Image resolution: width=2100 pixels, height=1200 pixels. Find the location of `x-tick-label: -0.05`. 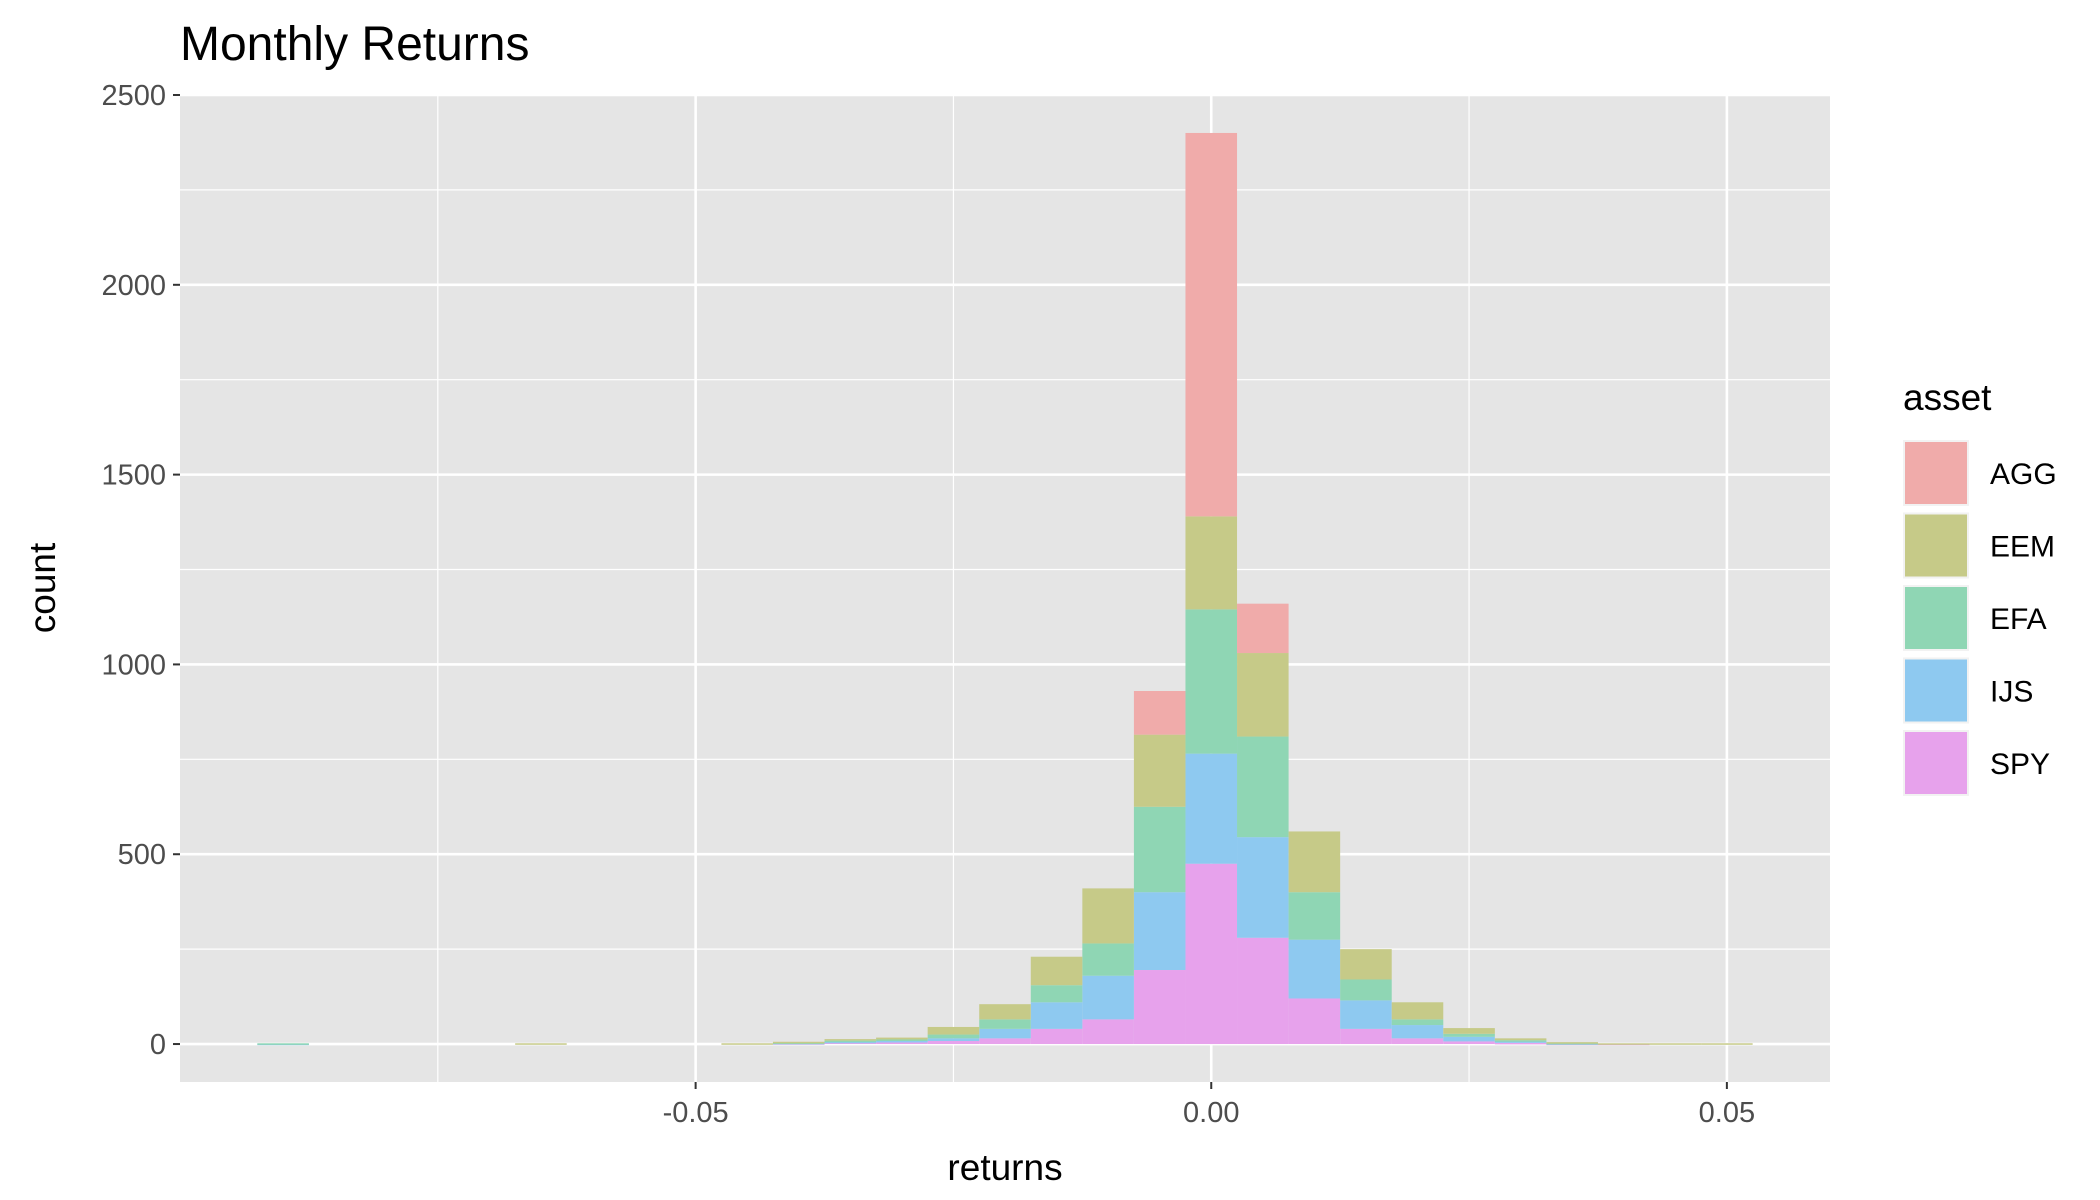

x-tick-label: -0.05 is located at coordinates (696, 1113).